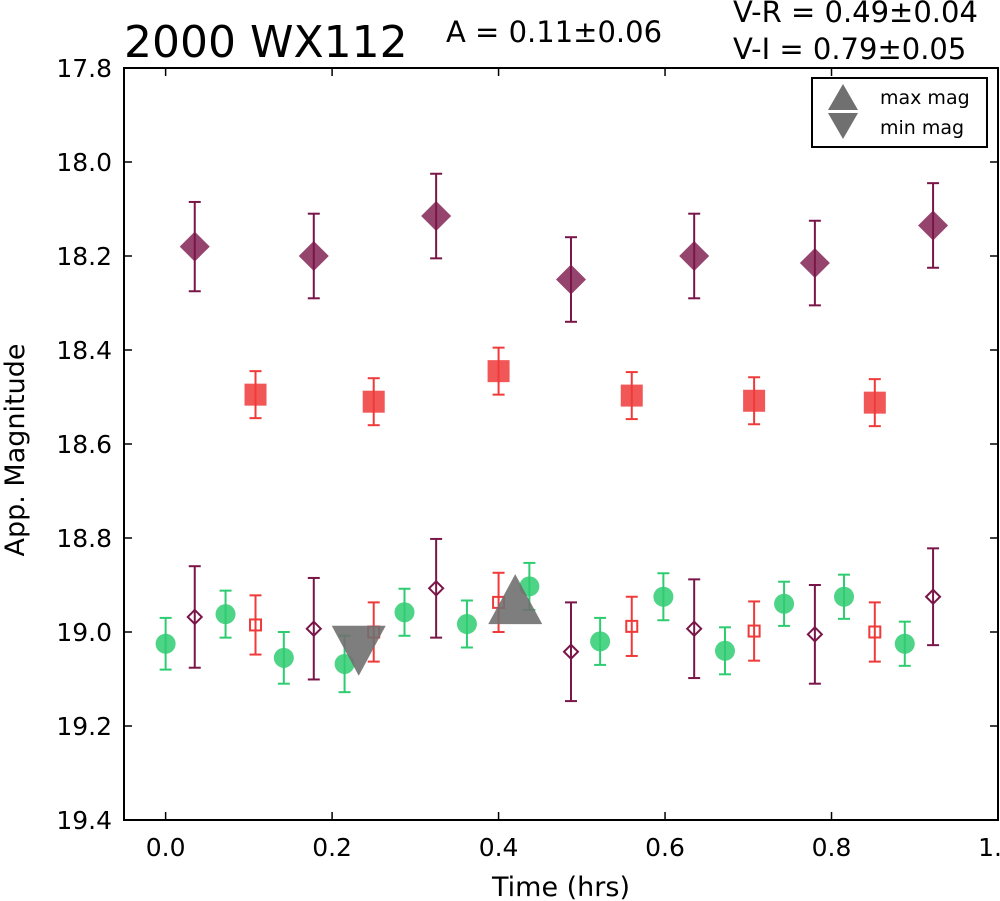 This screenshot has width=1000, height=901. Describe the element at coordinates (358, 650) in the screenshot. I see `min-mag-marker` at that location.